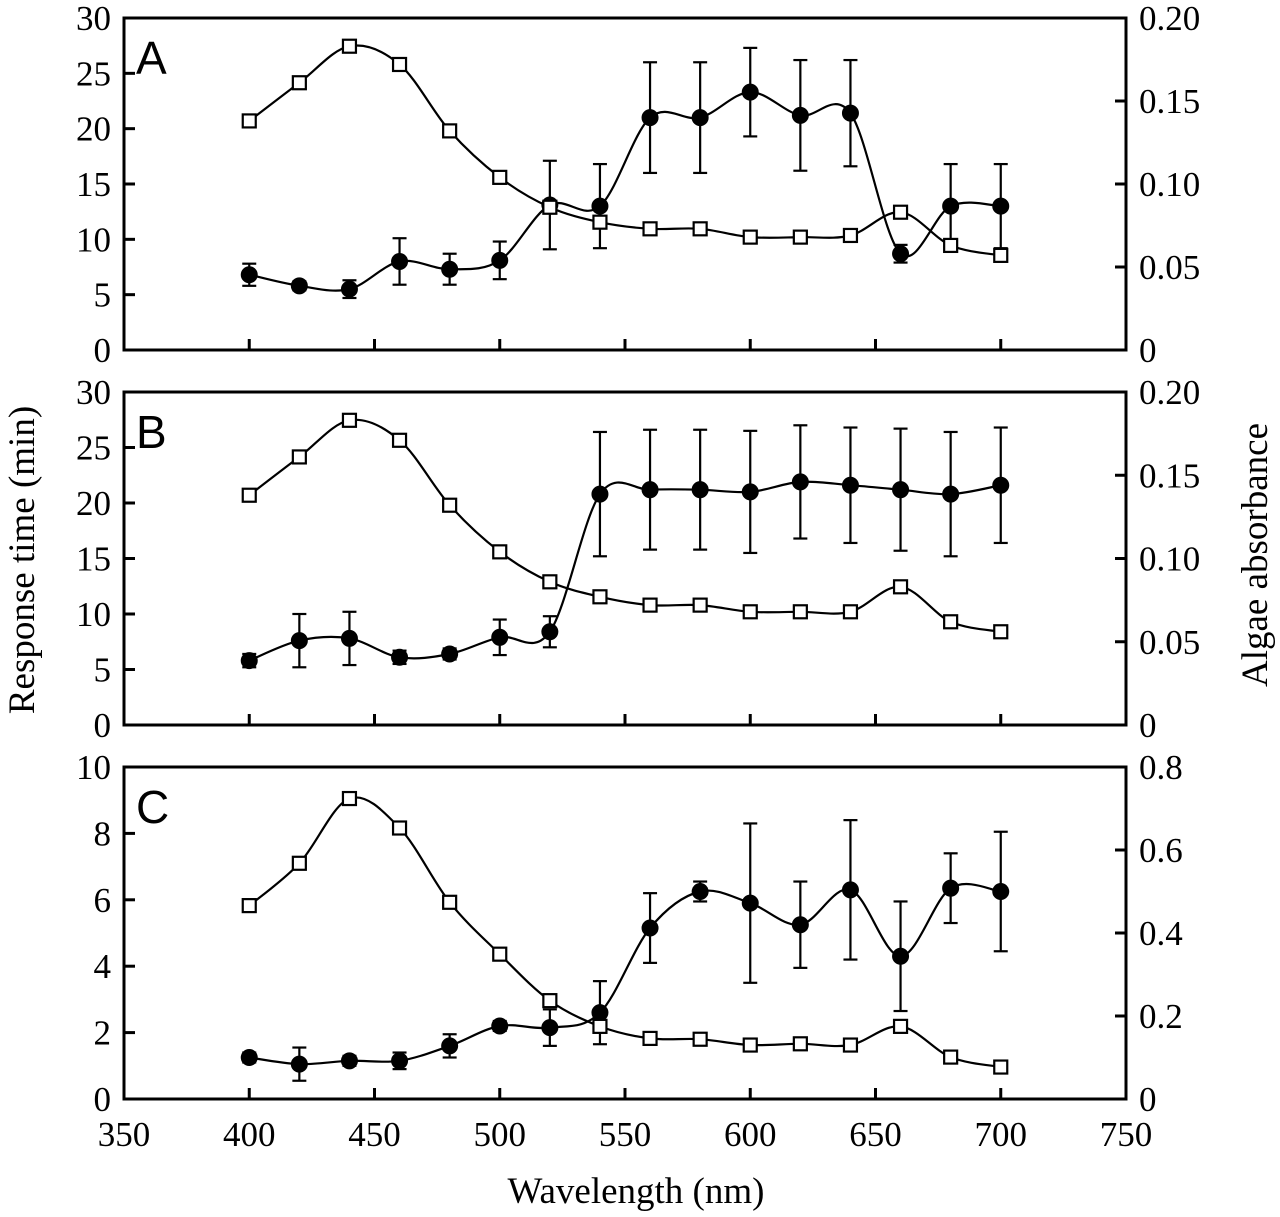 The image size is (1280, 1217). Describe the element at coordinates (93, 767) in the screenshot. I see `y-left-tick-label: 10` at that location.